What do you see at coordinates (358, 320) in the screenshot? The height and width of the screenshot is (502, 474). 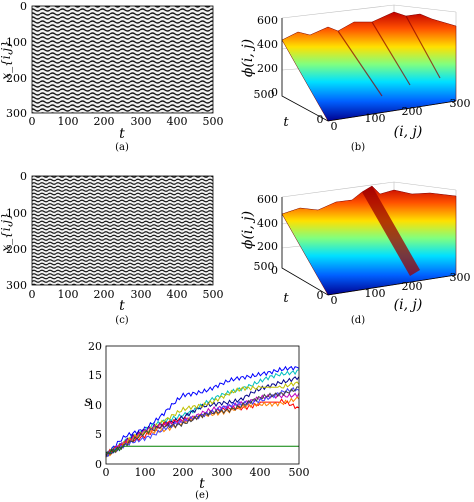 I see `panel-label: (d)` at bounding box center [358, 320].